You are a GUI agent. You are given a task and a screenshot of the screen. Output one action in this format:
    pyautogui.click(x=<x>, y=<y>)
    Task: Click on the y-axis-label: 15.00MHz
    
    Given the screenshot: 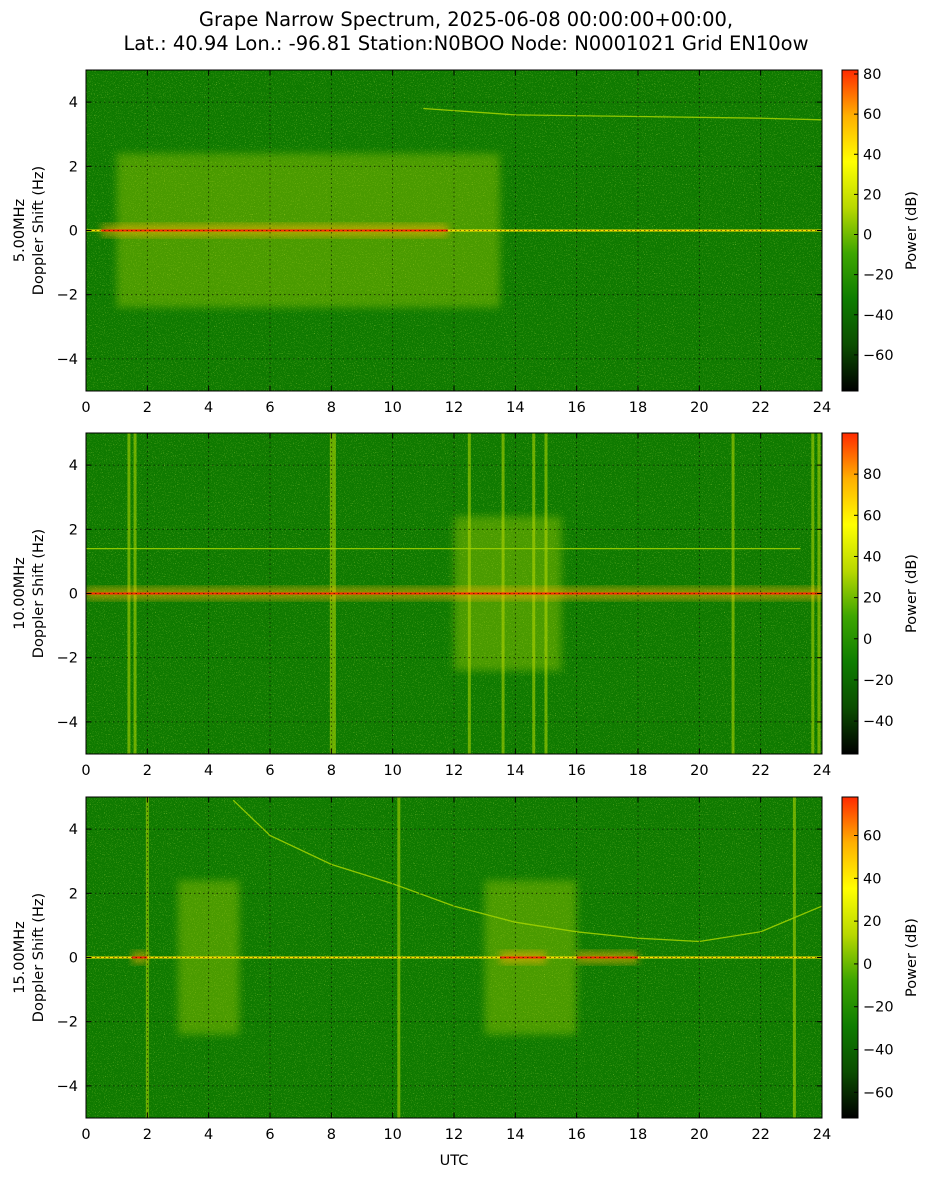 What is the action you would take?
    pyautogui.click(x=20, y=957)
    